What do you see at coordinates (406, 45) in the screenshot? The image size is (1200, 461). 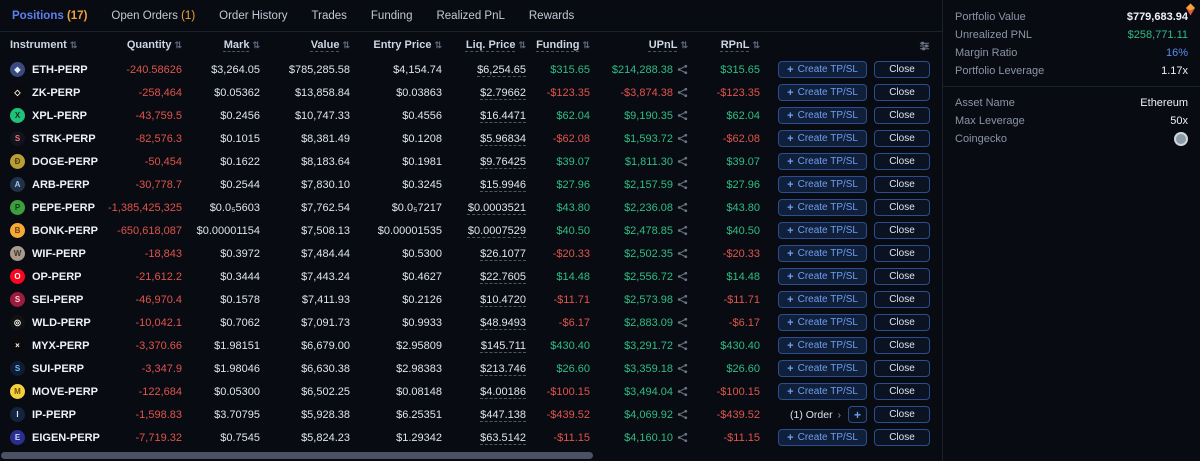 I see `col-entry-price: Entry Price ⇅` at bounding box center [406, 45].